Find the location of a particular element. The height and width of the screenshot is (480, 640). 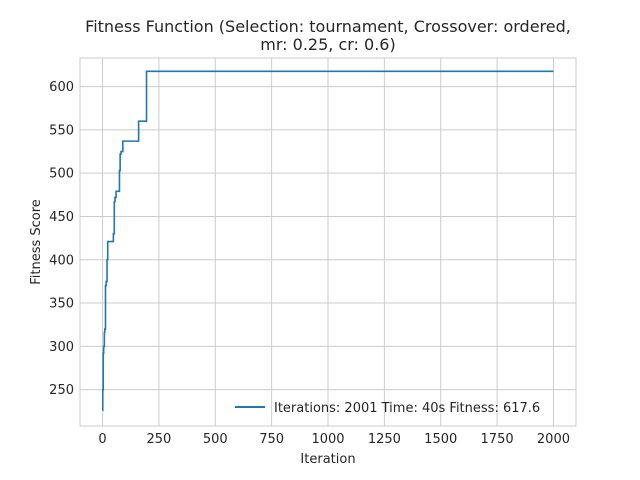

chart-subtitle: mr: 0.25, cr: 0.6) is located at coordinates (327, 44).